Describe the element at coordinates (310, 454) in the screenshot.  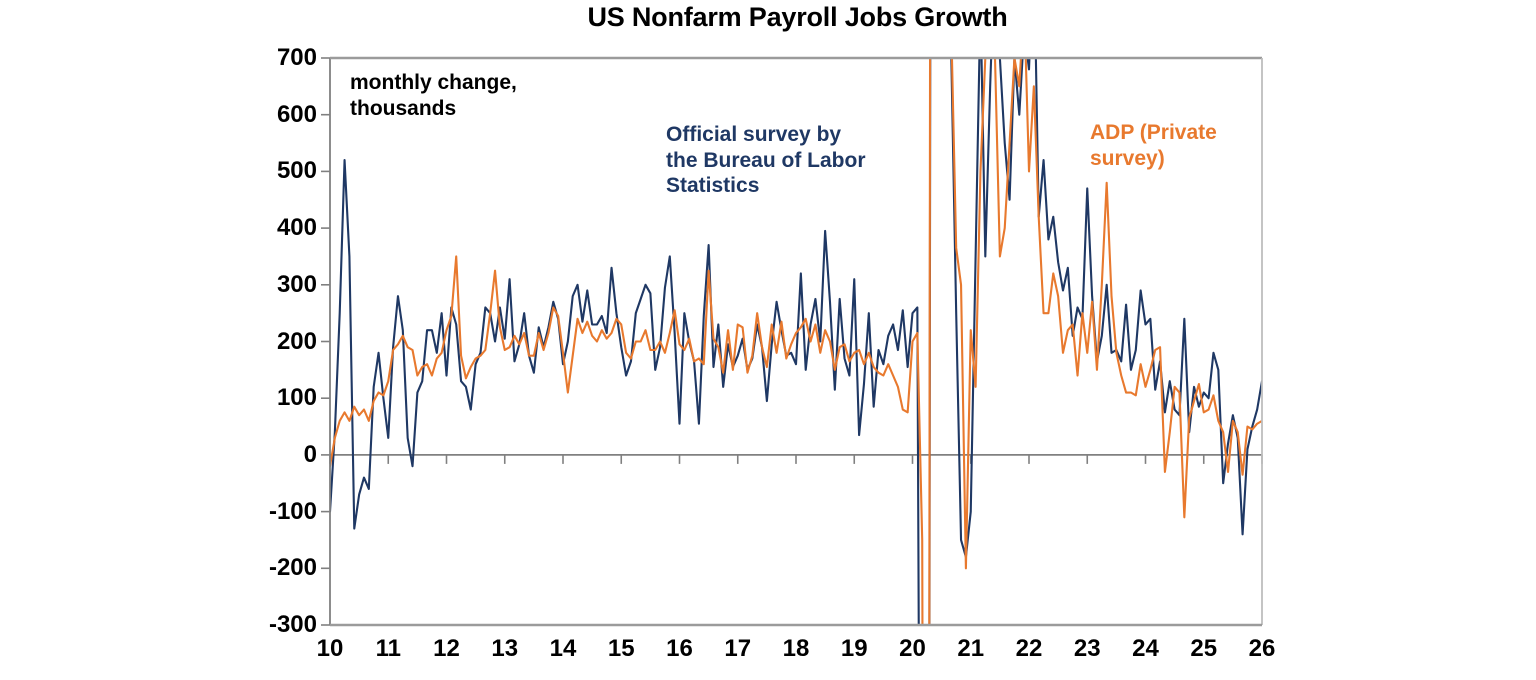
I see `y-tick-label: 0` at that location.